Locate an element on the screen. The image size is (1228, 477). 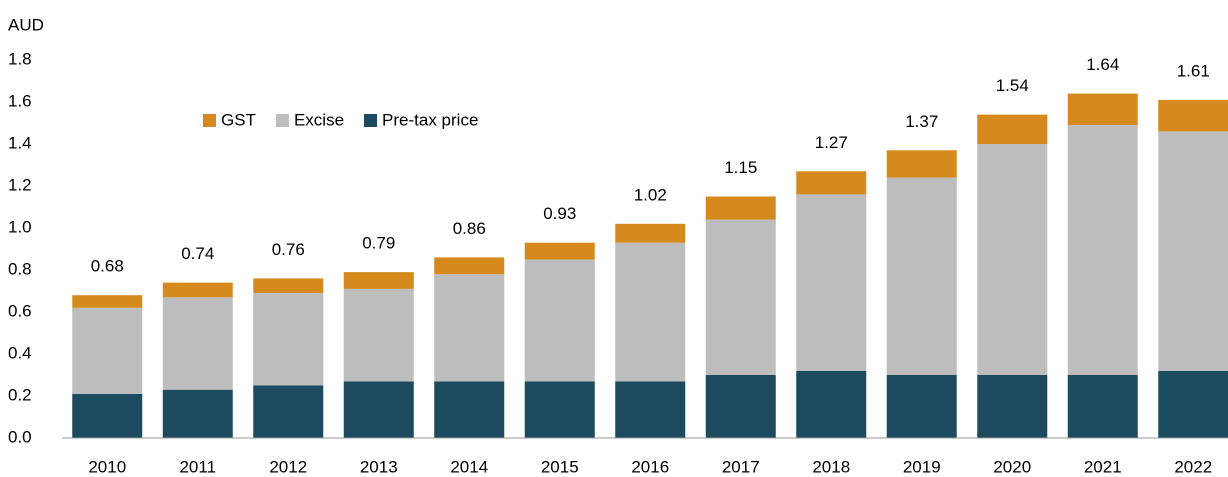
legend-label: Excise is located at coordinates (319, 119).